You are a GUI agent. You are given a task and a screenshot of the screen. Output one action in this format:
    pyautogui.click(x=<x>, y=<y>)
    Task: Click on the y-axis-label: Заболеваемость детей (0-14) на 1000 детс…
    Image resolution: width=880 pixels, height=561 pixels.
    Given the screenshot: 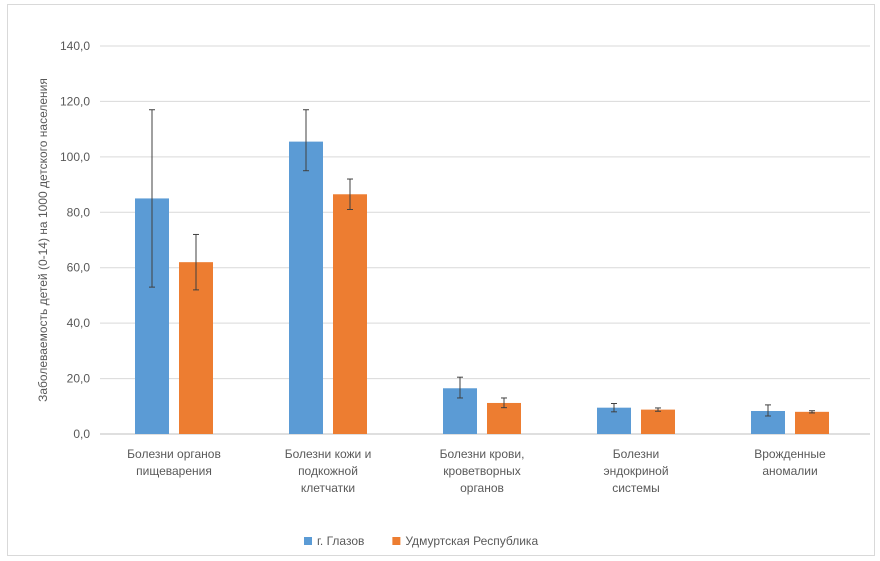 What is the action you would take?
    pyautogui.click(x=43, y=240)
    